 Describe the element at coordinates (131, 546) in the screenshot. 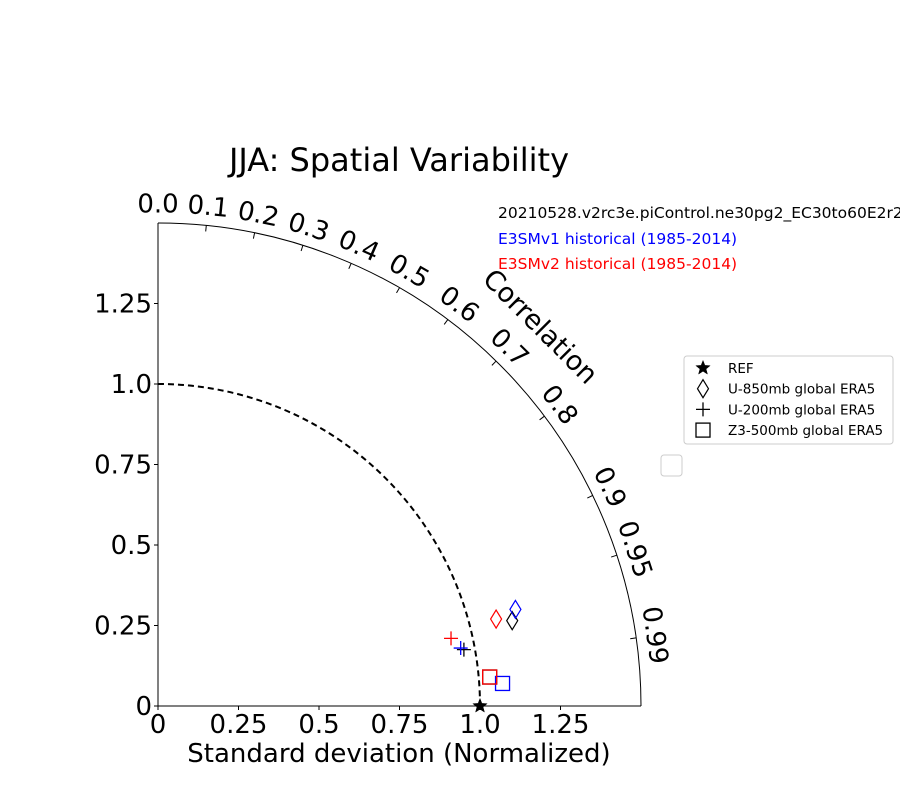

I see `y-tick-label: 0.5` at that location.